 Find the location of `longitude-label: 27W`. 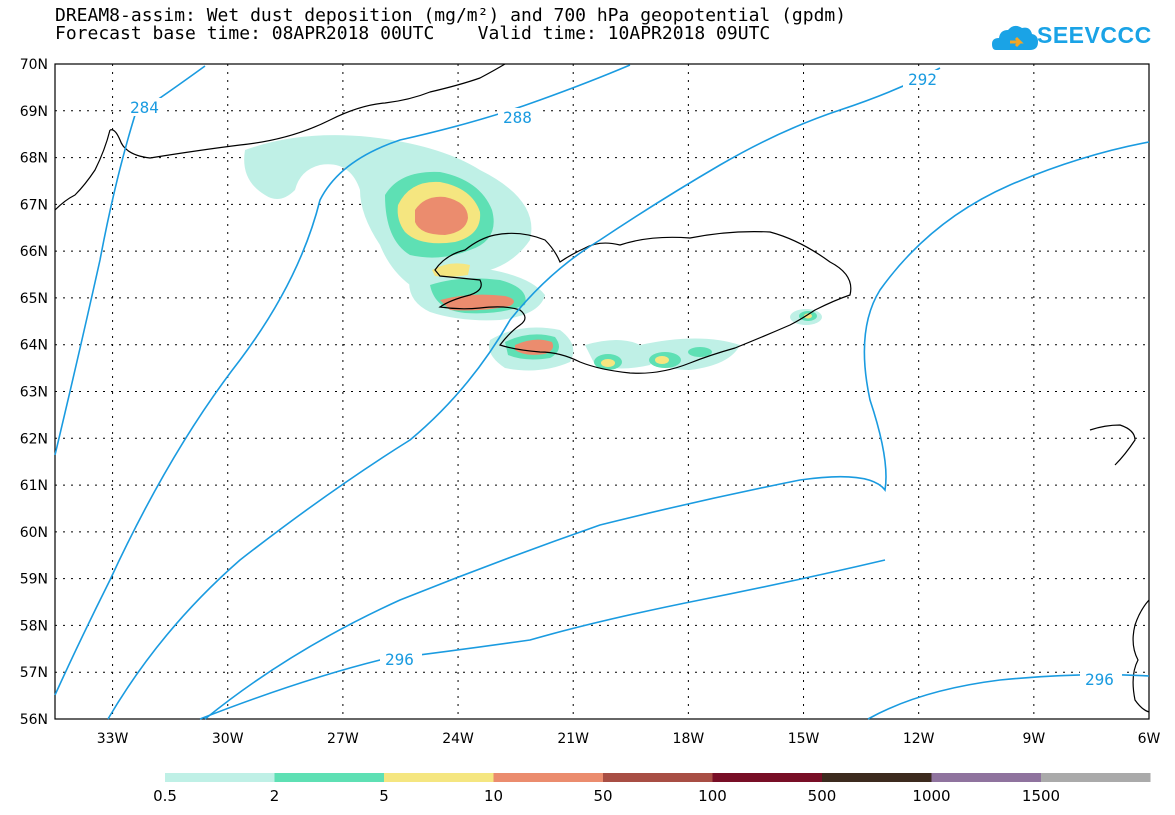

longitude-label: 27W is located at coordinates (343, 739).